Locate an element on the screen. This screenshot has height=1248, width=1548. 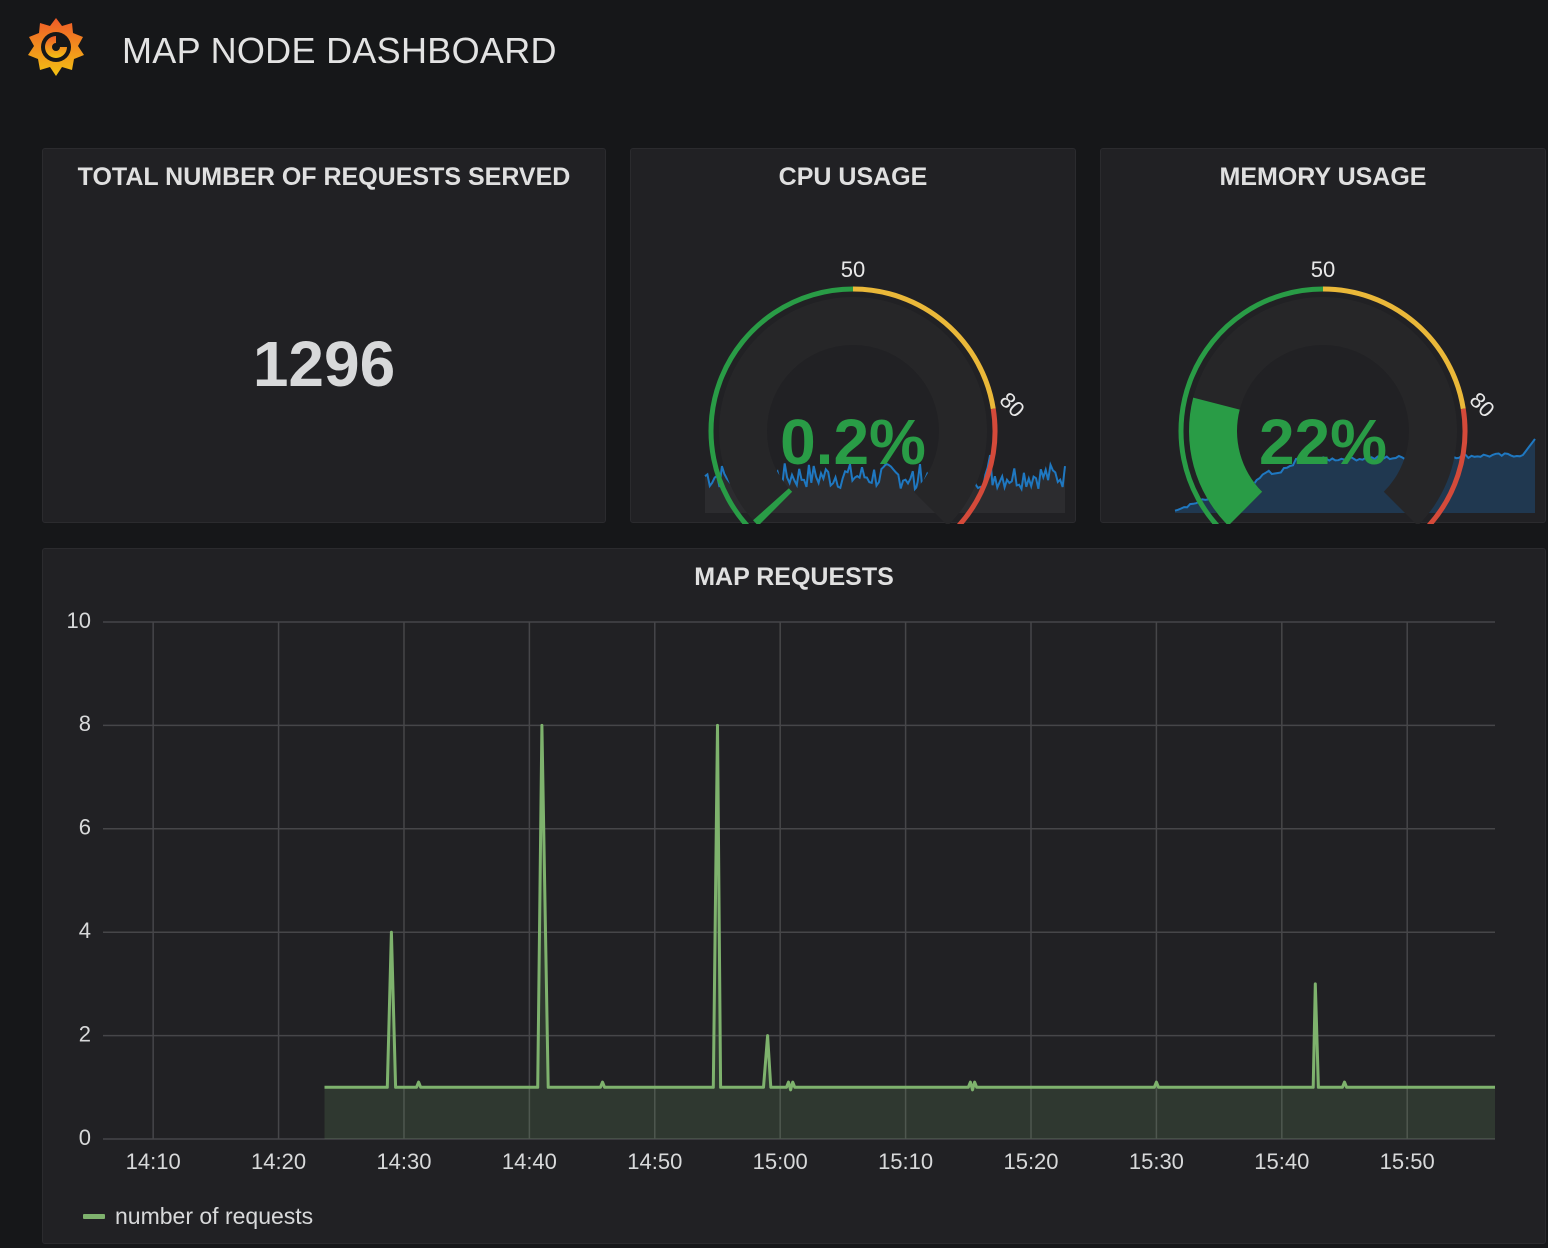
x-tick-label: 14:30 is located at coordinates (403, 1161).